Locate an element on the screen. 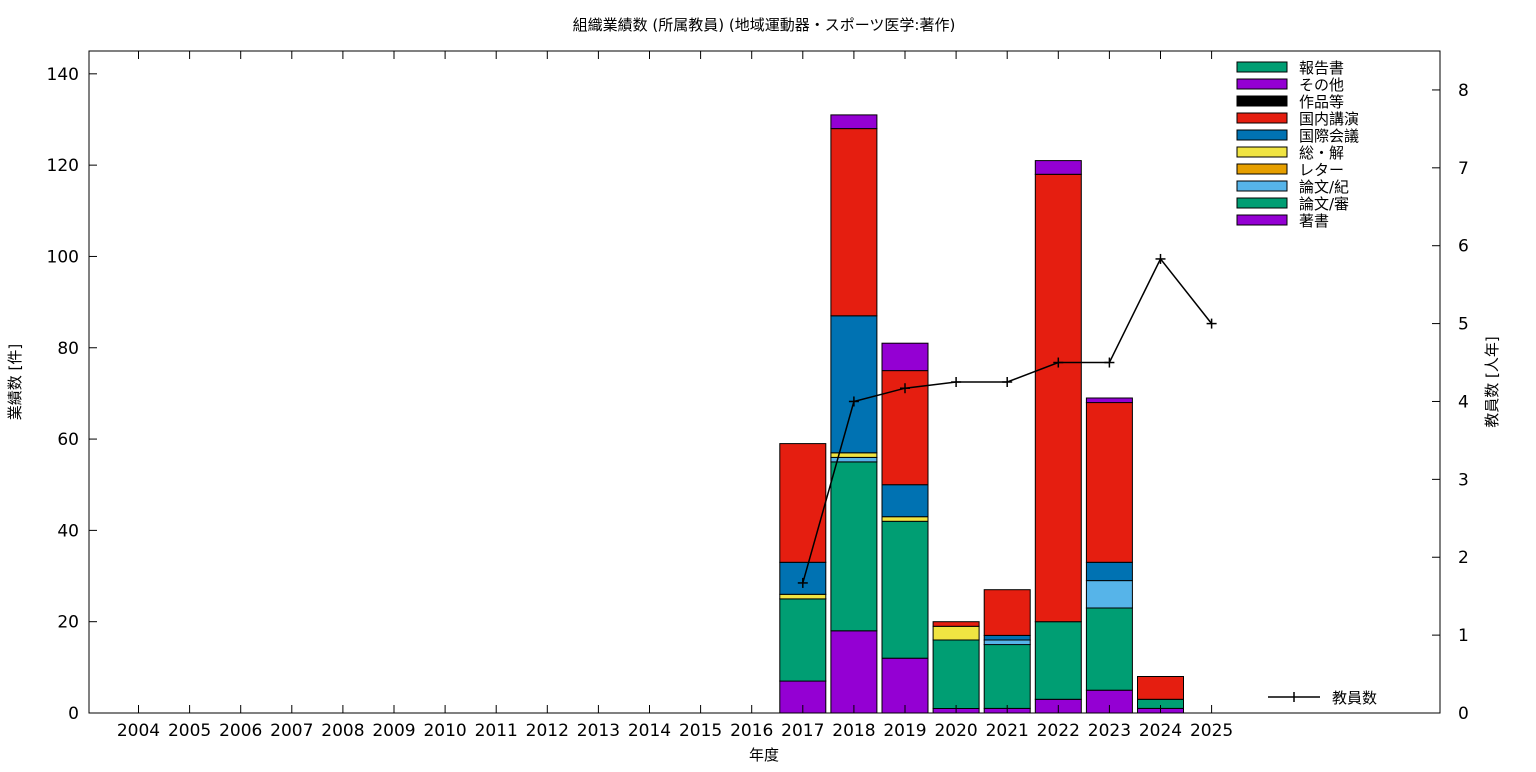 Image resolution: width=1536 pixels, height=772 pixels. x-tick-label: 2012 is located at coordinates (547, 731).